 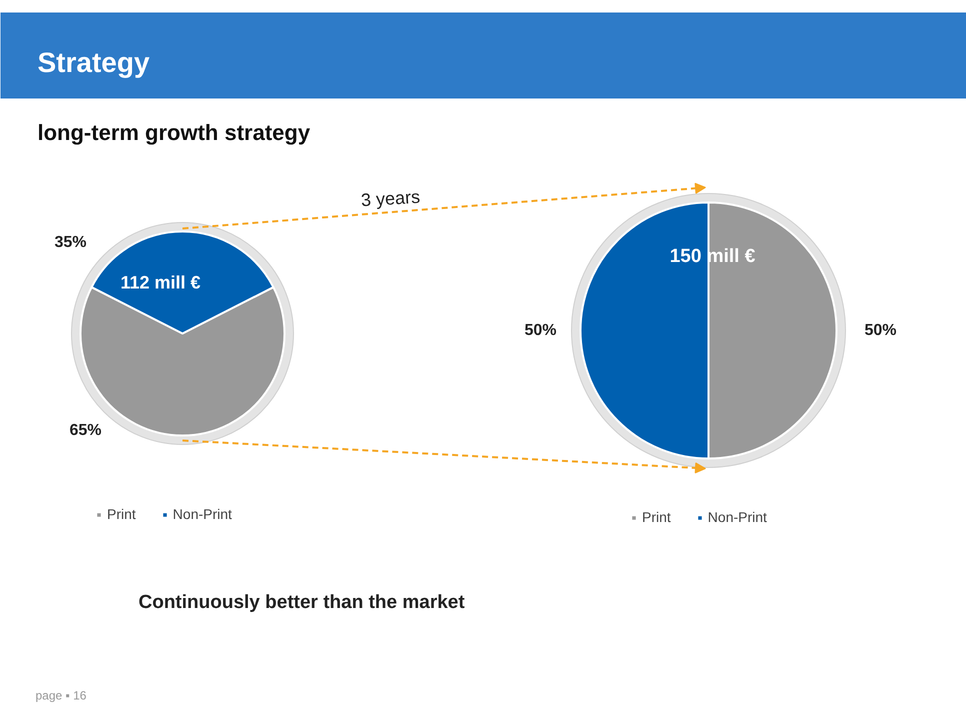 I want to click on data-label: 35%, so click(x=70, y=242).